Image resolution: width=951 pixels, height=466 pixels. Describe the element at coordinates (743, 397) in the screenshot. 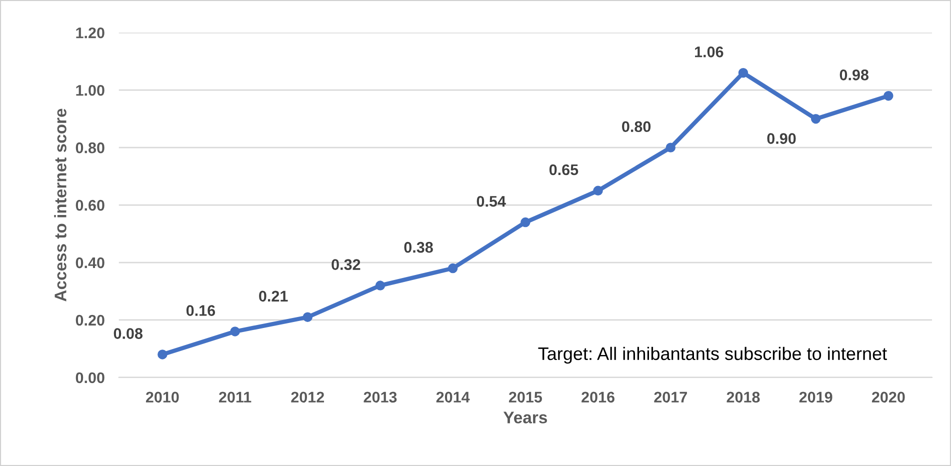

I see `x-tick-label: 2018` at that location.